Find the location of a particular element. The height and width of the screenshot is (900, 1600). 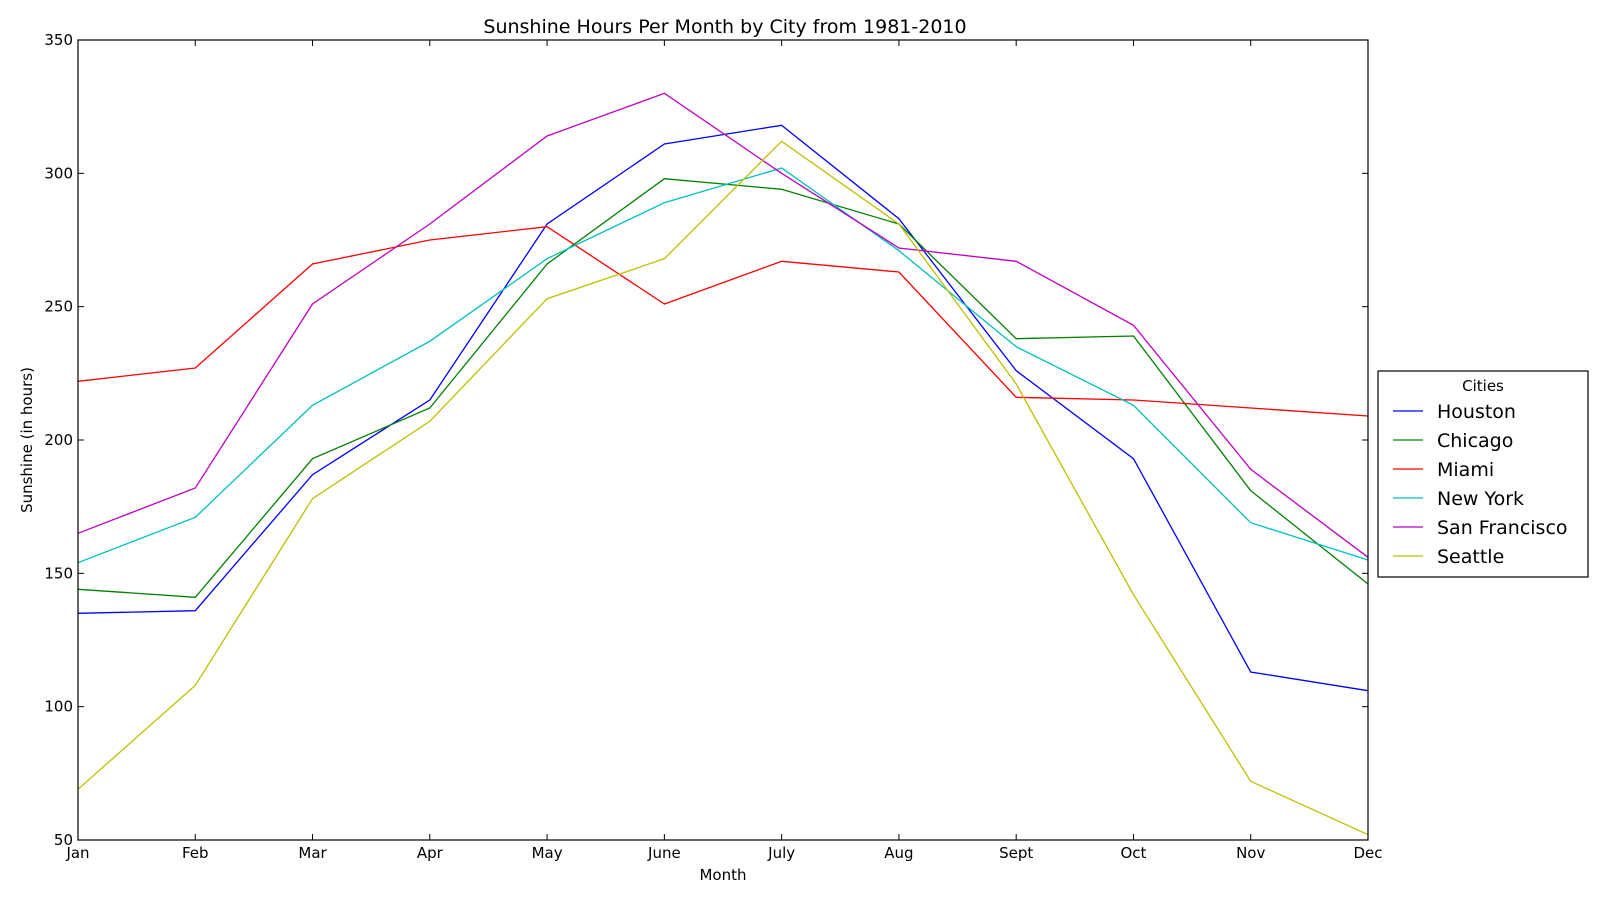

x-tick-label: Sept is located at coordinates (1016, 853).